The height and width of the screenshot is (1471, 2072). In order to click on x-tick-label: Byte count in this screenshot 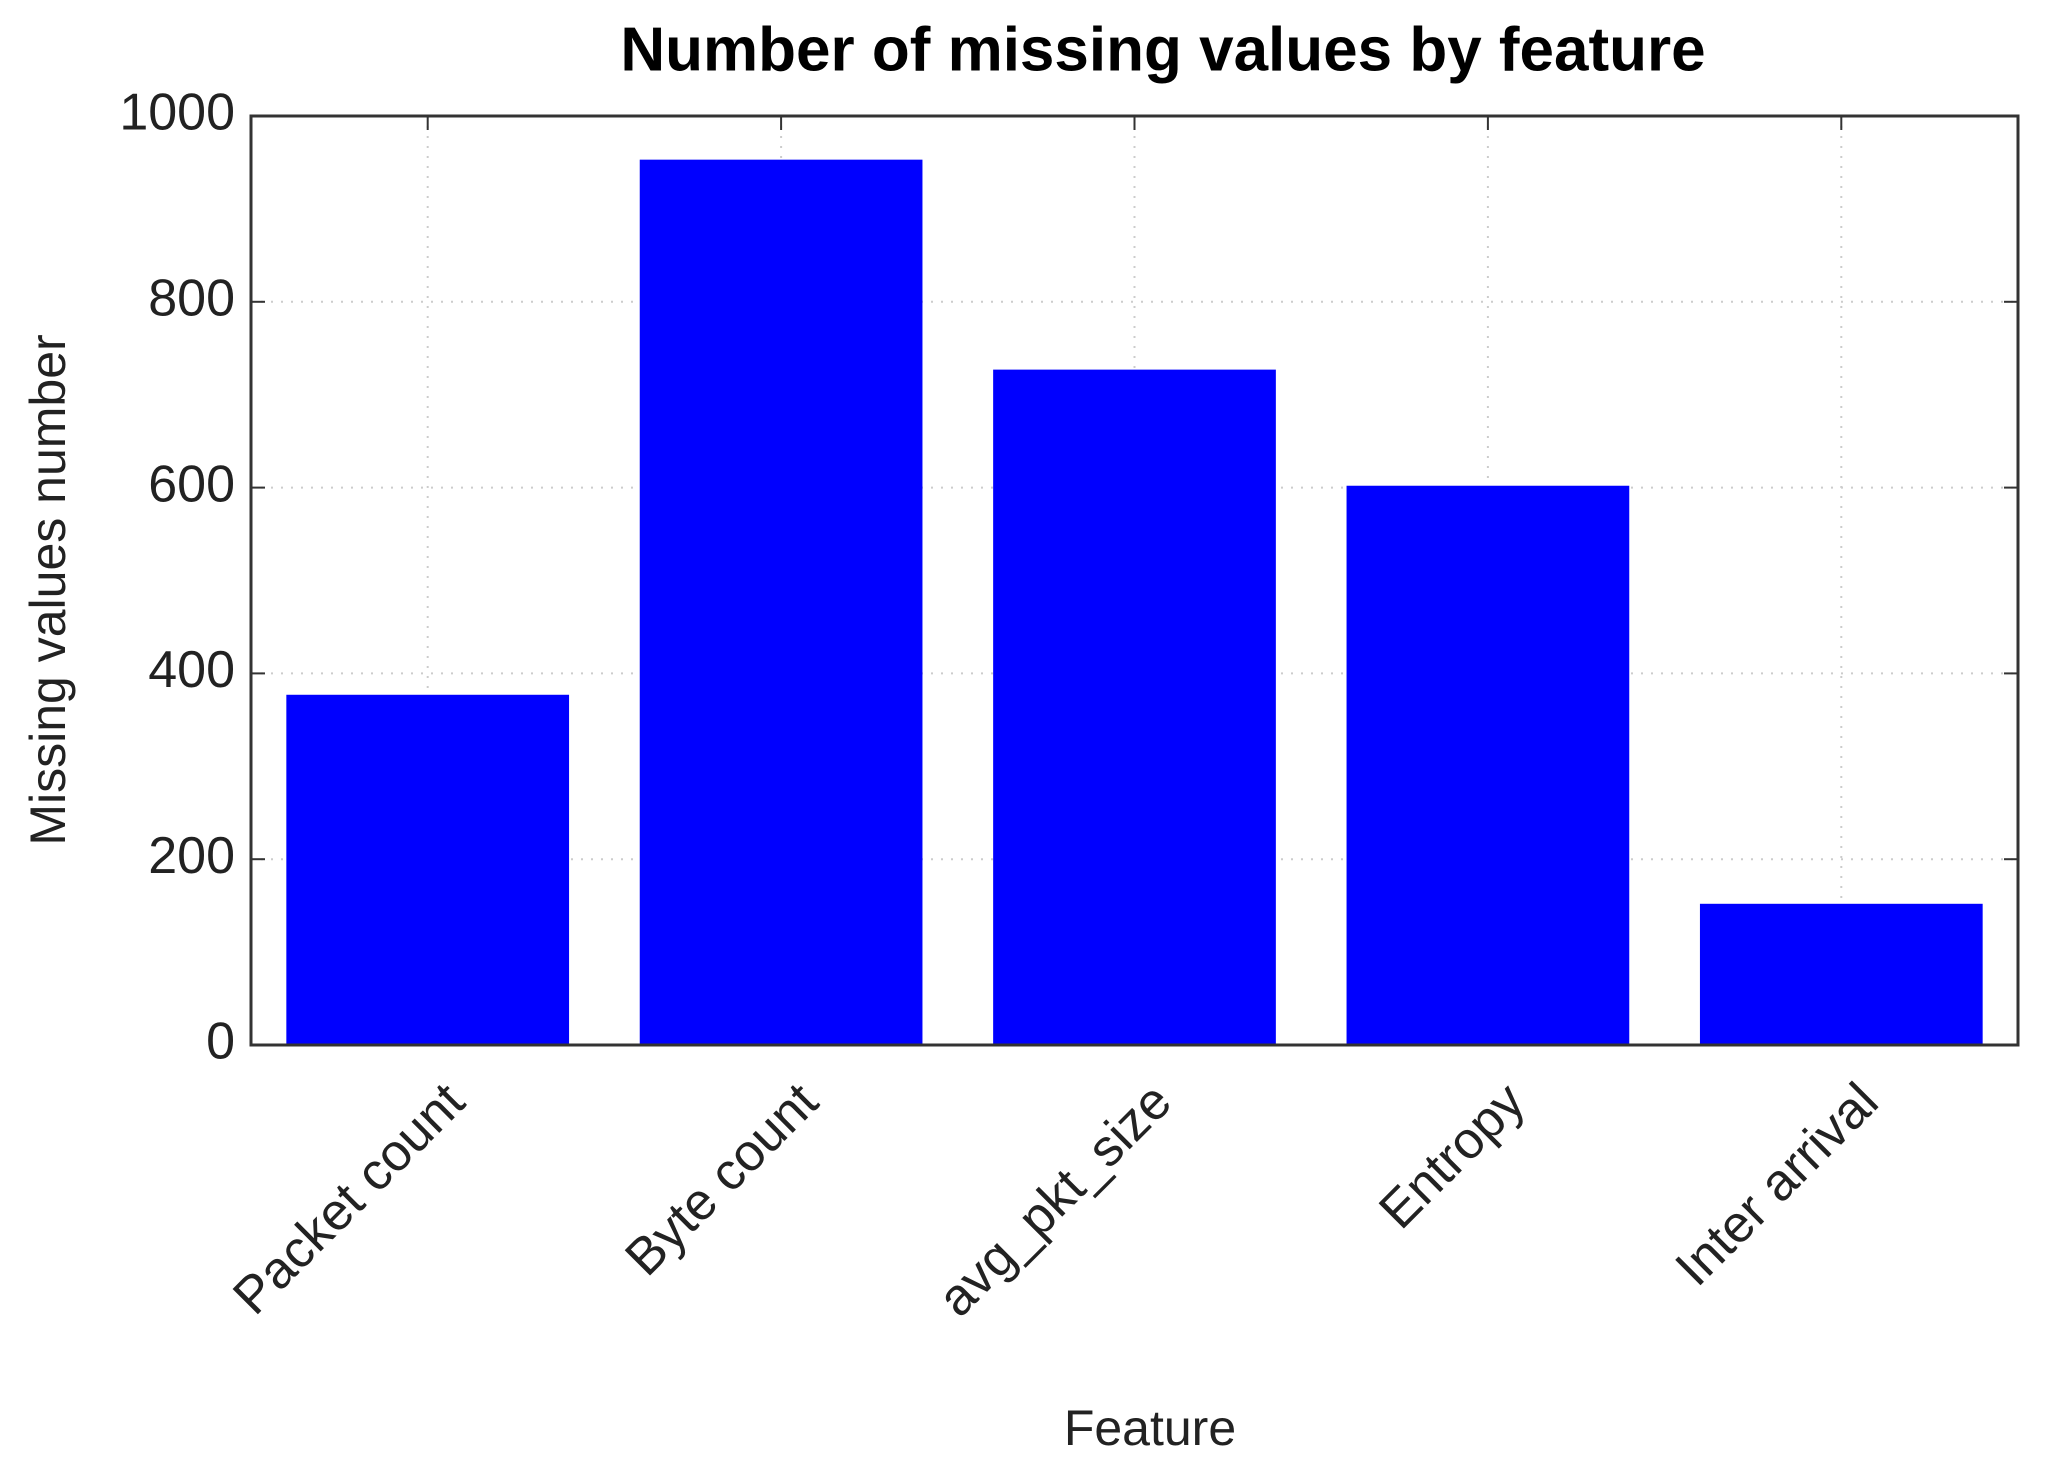, I will do `click(722, 1179)`.